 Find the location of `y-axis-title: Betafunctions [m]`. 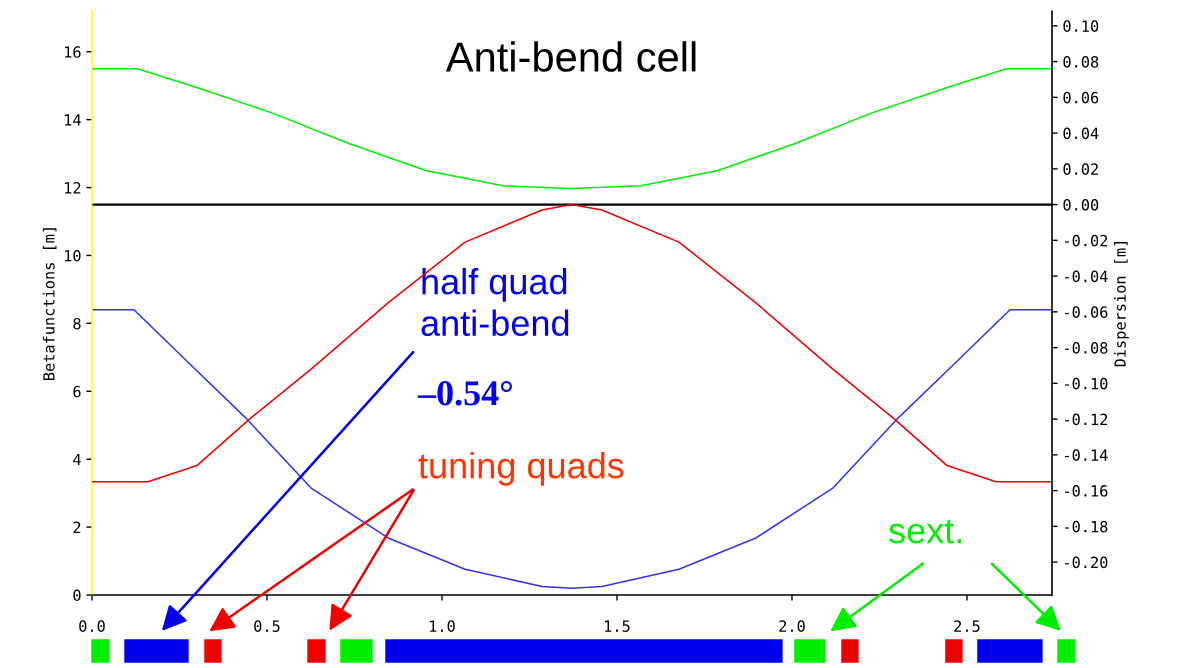

y-axis-title: Betafunctions [m] is located at coordinates (49, 304).